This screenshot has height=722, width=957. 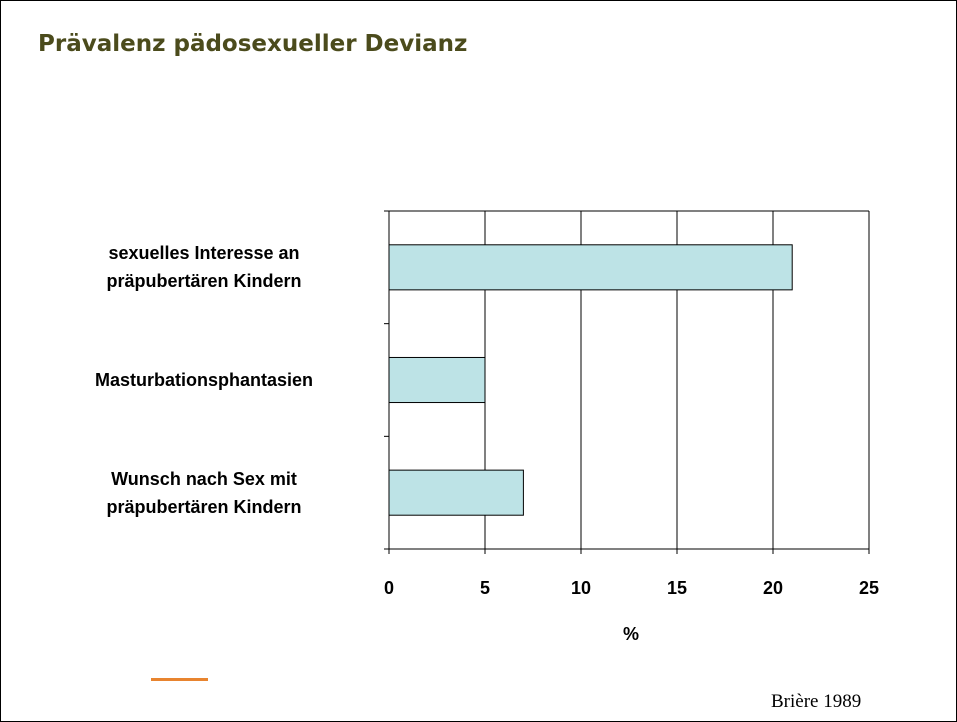 What do you see at coordinates (485, 588) in the screenshot?
I see `x-tick-label: 5` at bounding box center [485, 588].